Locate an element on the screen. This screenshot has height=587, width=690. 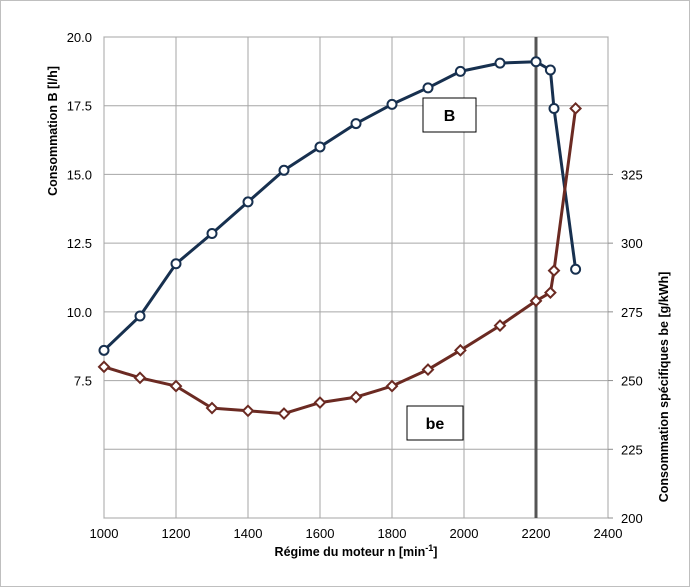
series-label-be: be is located at coordinates (435, 424).